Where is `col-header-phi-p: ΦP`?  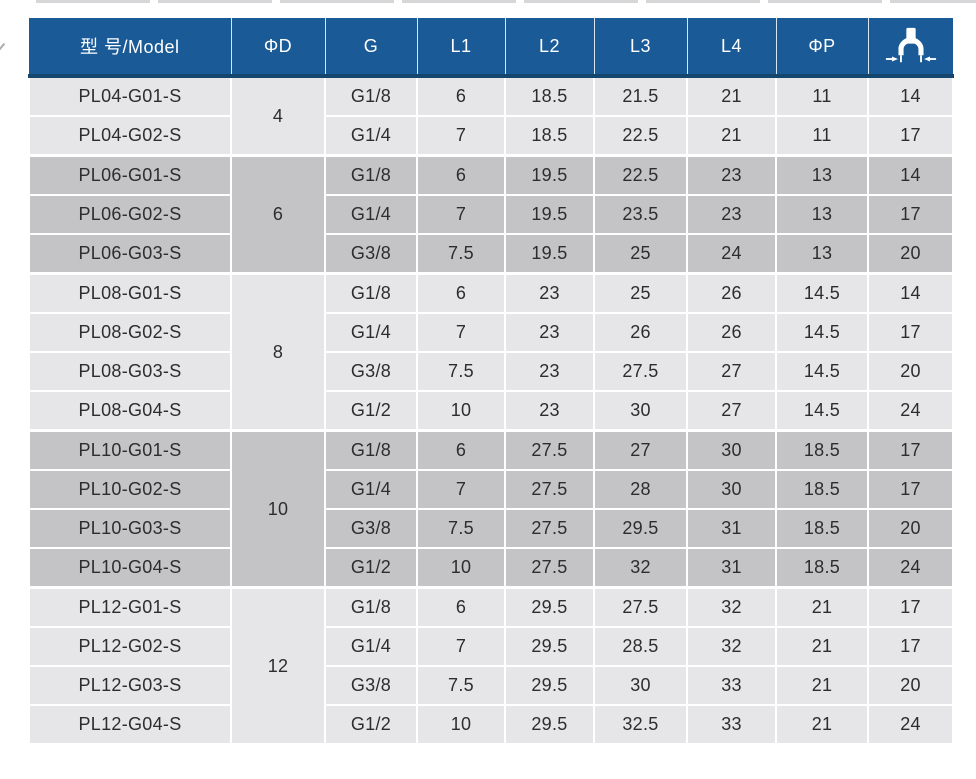
col-header-phi-p: ΦP is located at coordinates (822, 48).